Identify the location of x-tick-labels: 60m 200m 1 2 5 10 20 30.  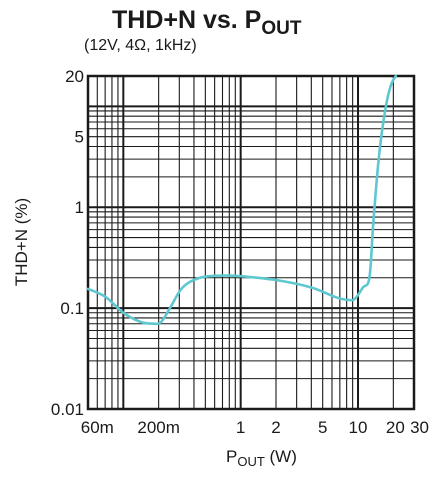
(255, 427).